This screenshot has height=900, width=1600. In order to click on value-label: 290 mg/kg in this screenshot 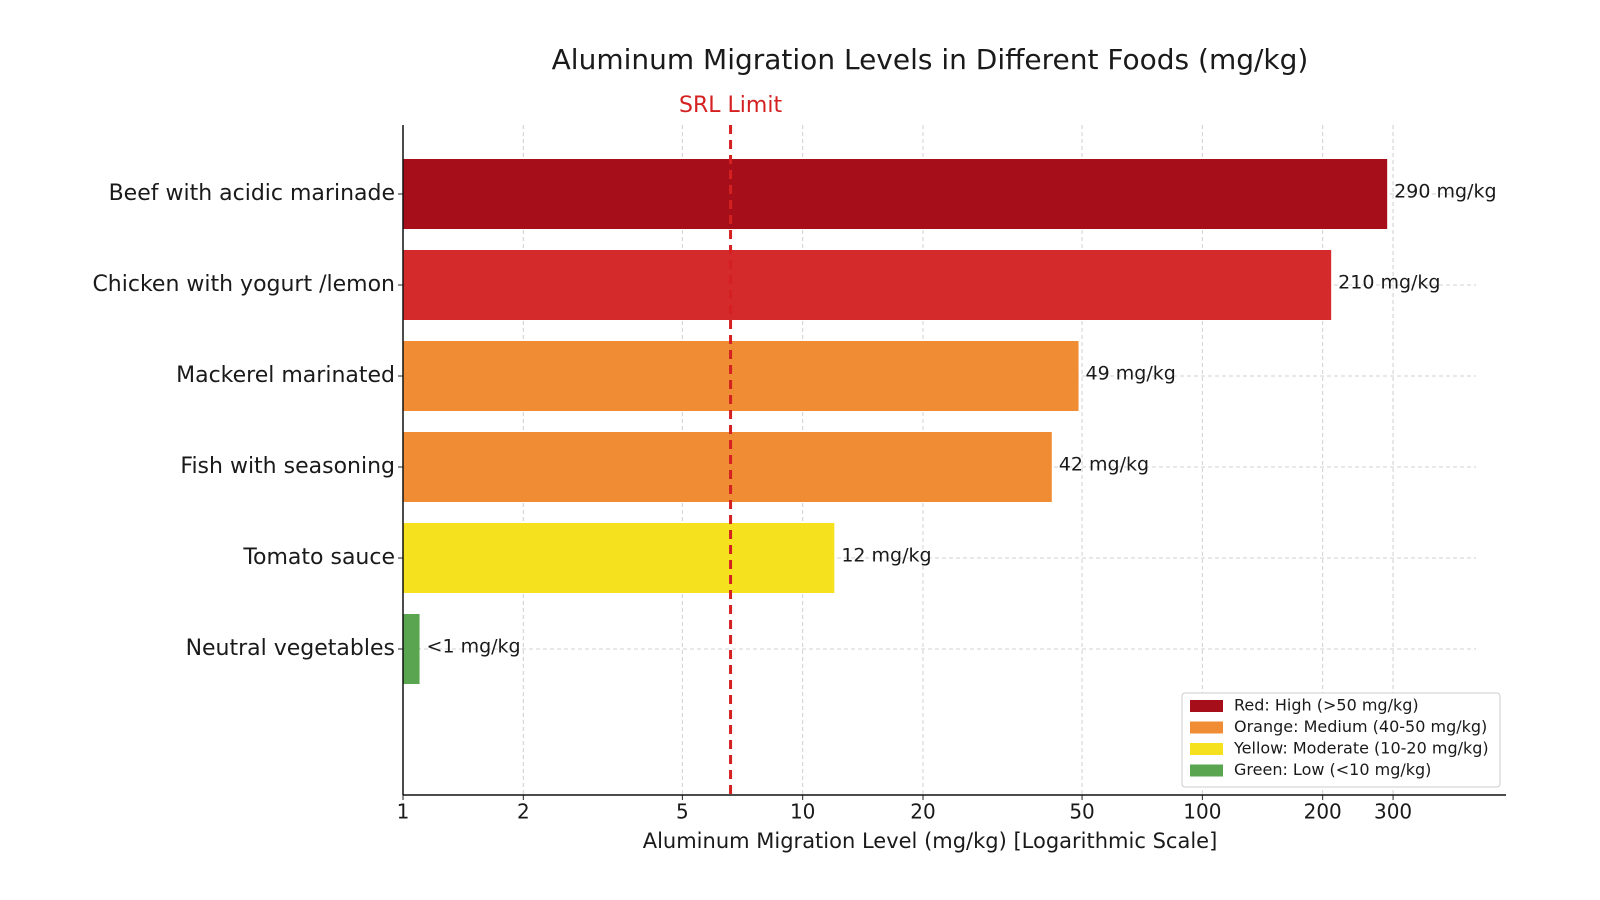, I will do `click(1445, 192)`.